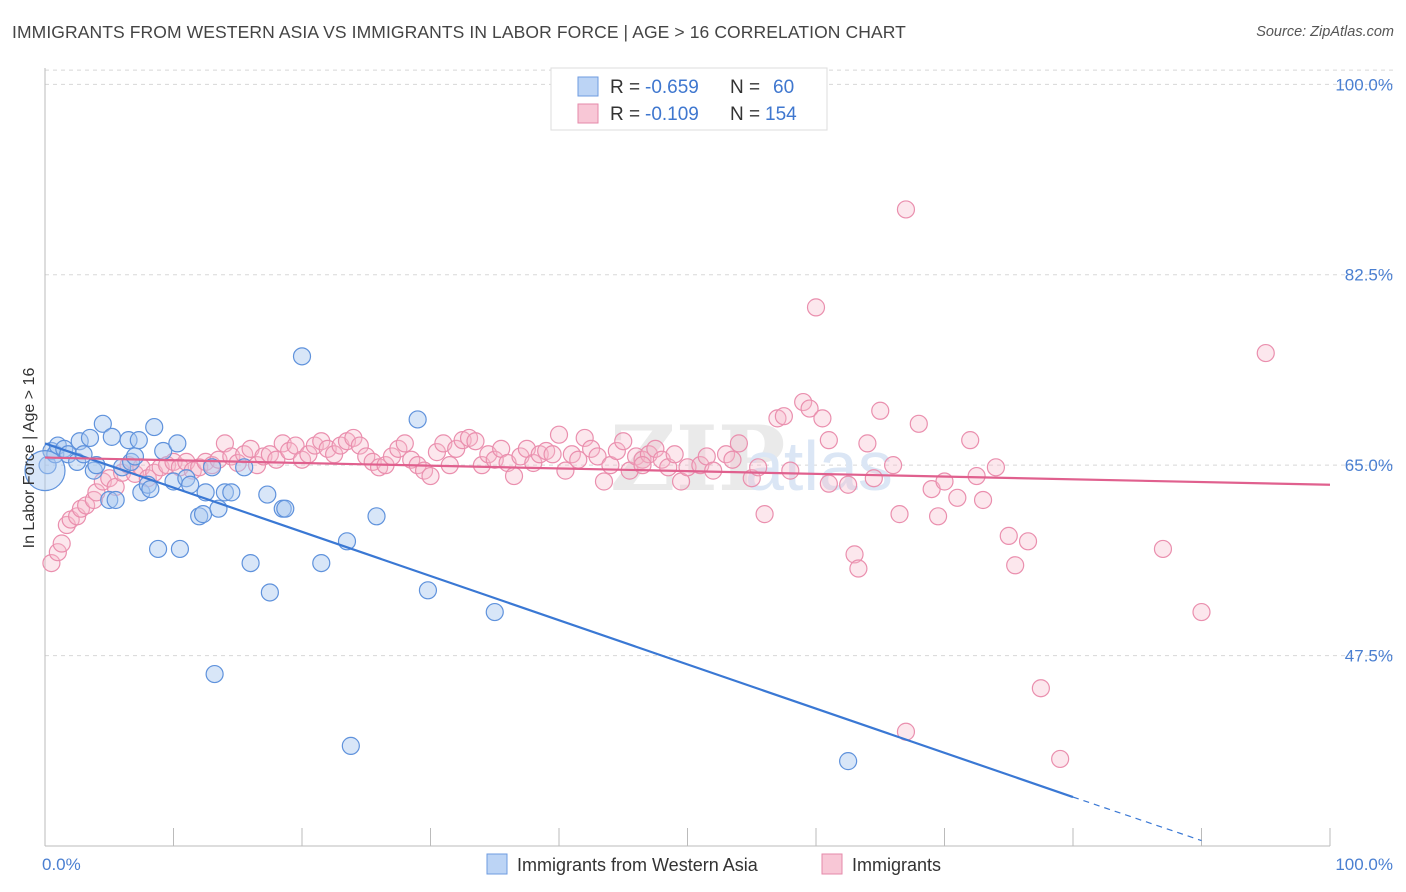  What do you see at coordinates (745, 87) in the screenshot?
I see `legend-n-label-1: N =` at bounding box center [745, 87].